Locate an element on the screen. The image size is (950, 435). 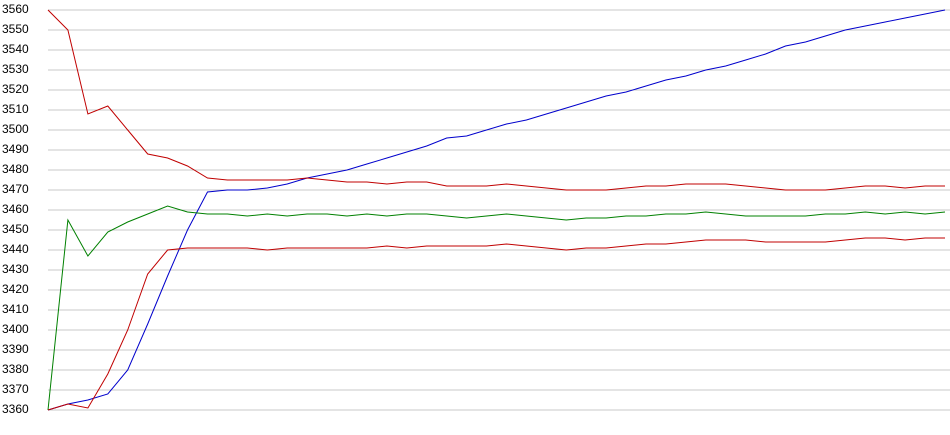
y-tick-label: 3410 is located at coordinates (15, 309).